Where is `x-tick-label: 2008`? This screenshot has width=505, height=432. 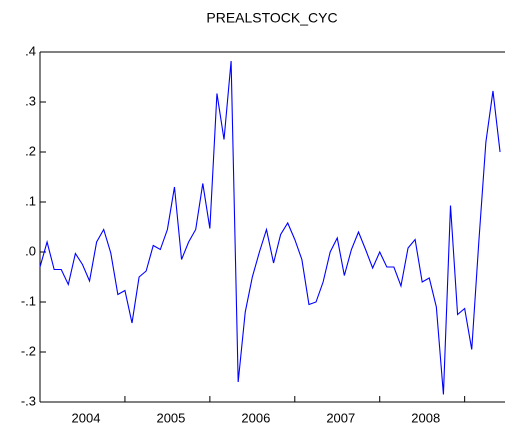 x-tick-label: 2008 is located at coordinates (425, 417).